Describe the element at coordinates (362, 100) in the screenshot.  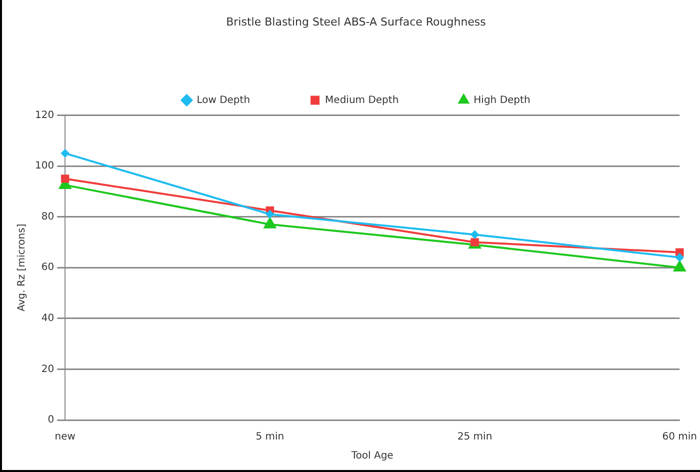
I see `legend-label: Medium Depth` at that location.